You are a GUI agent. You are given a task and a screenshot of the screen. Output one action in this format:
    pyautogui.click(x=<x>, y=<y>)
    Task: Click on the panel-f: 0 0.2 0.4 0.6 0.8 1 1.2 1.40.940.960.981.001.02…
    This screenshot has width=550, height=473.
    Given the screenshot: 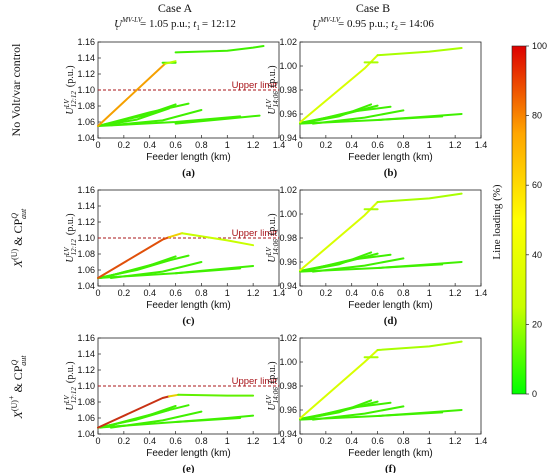 What is the action you would take?
    pyautogui.click(x=376, y=403)
    